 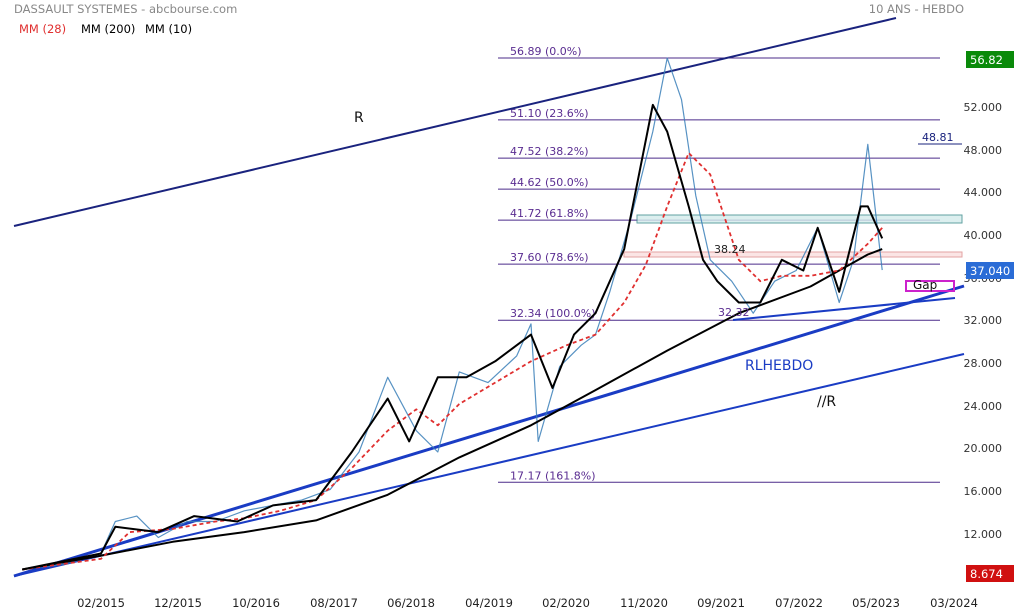 What do you see at coordinates (983, 363) in the screenshot?
I see `y-tick-label: 28.000` at bounding box center [983, 363].